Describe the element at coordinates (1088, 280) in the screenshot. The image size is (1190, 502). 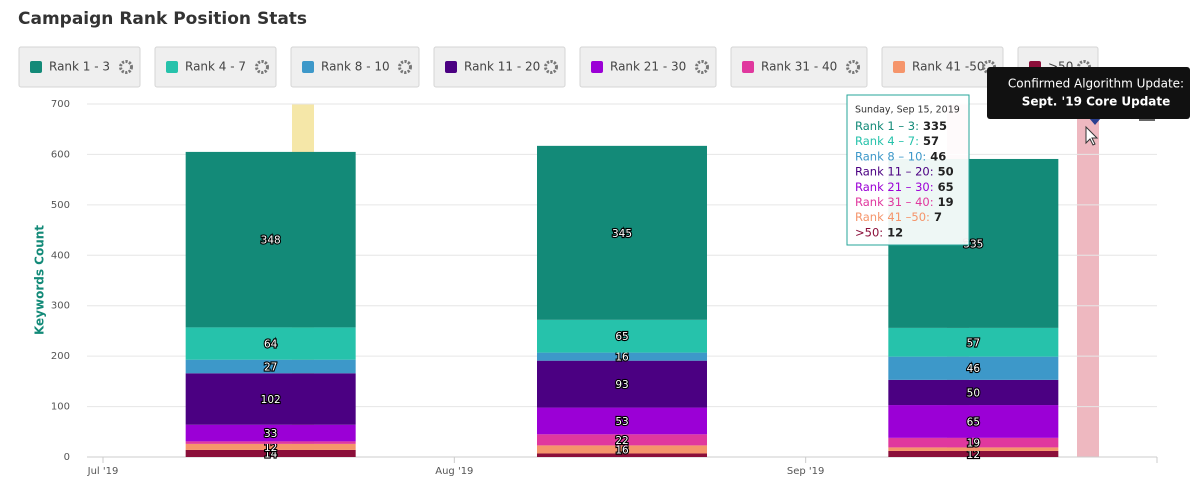
I see `event-band` at that location.